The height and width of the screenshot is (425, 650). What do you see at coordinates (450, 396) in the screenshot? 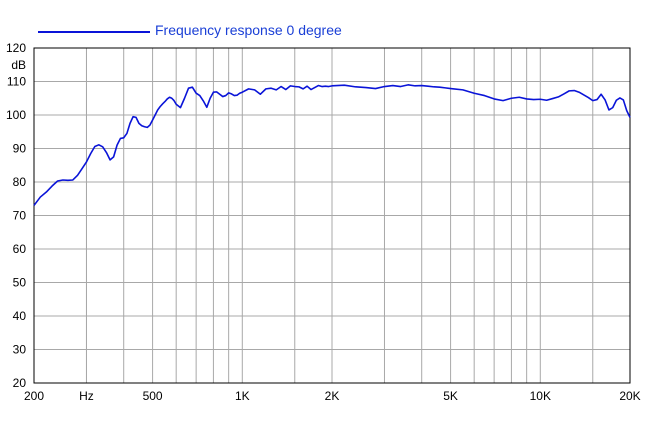
I see `x-tick-label-5k: 5K` at bounding box center [450, 396].